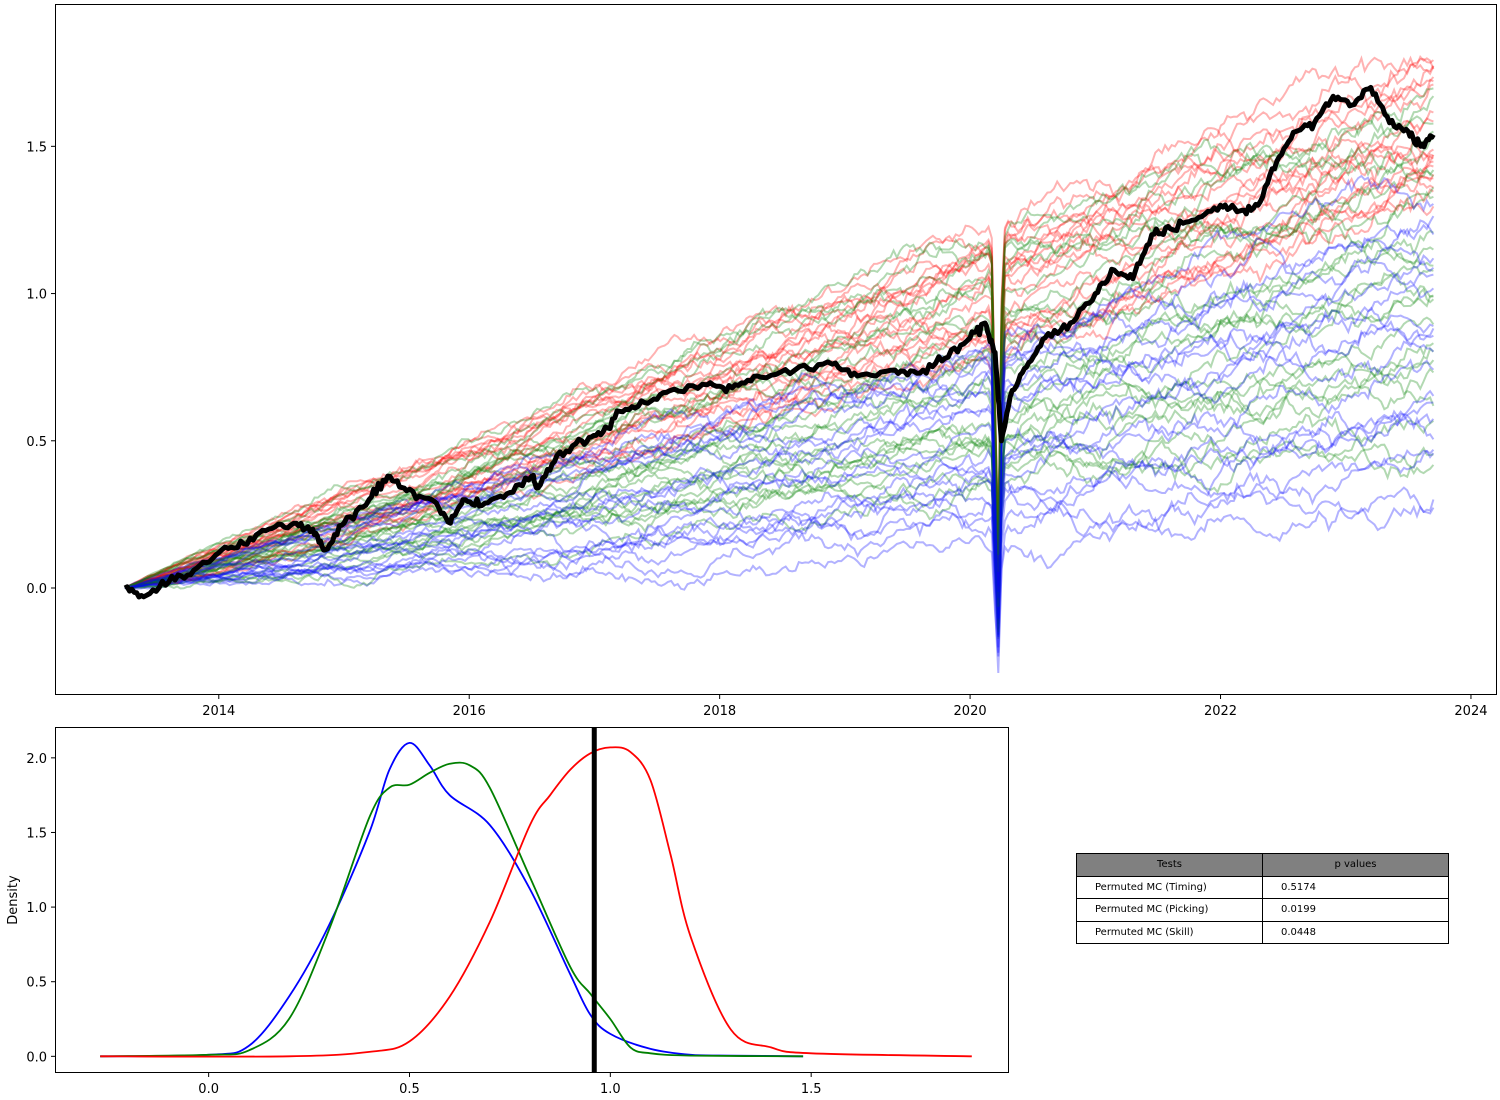 The height and width of the screenshot is (1100, 1500). What do you see at coordinates (1355, 865) in the screenshot?
I see `table-header-p-values: p values` at bounding box center [1355, 865].